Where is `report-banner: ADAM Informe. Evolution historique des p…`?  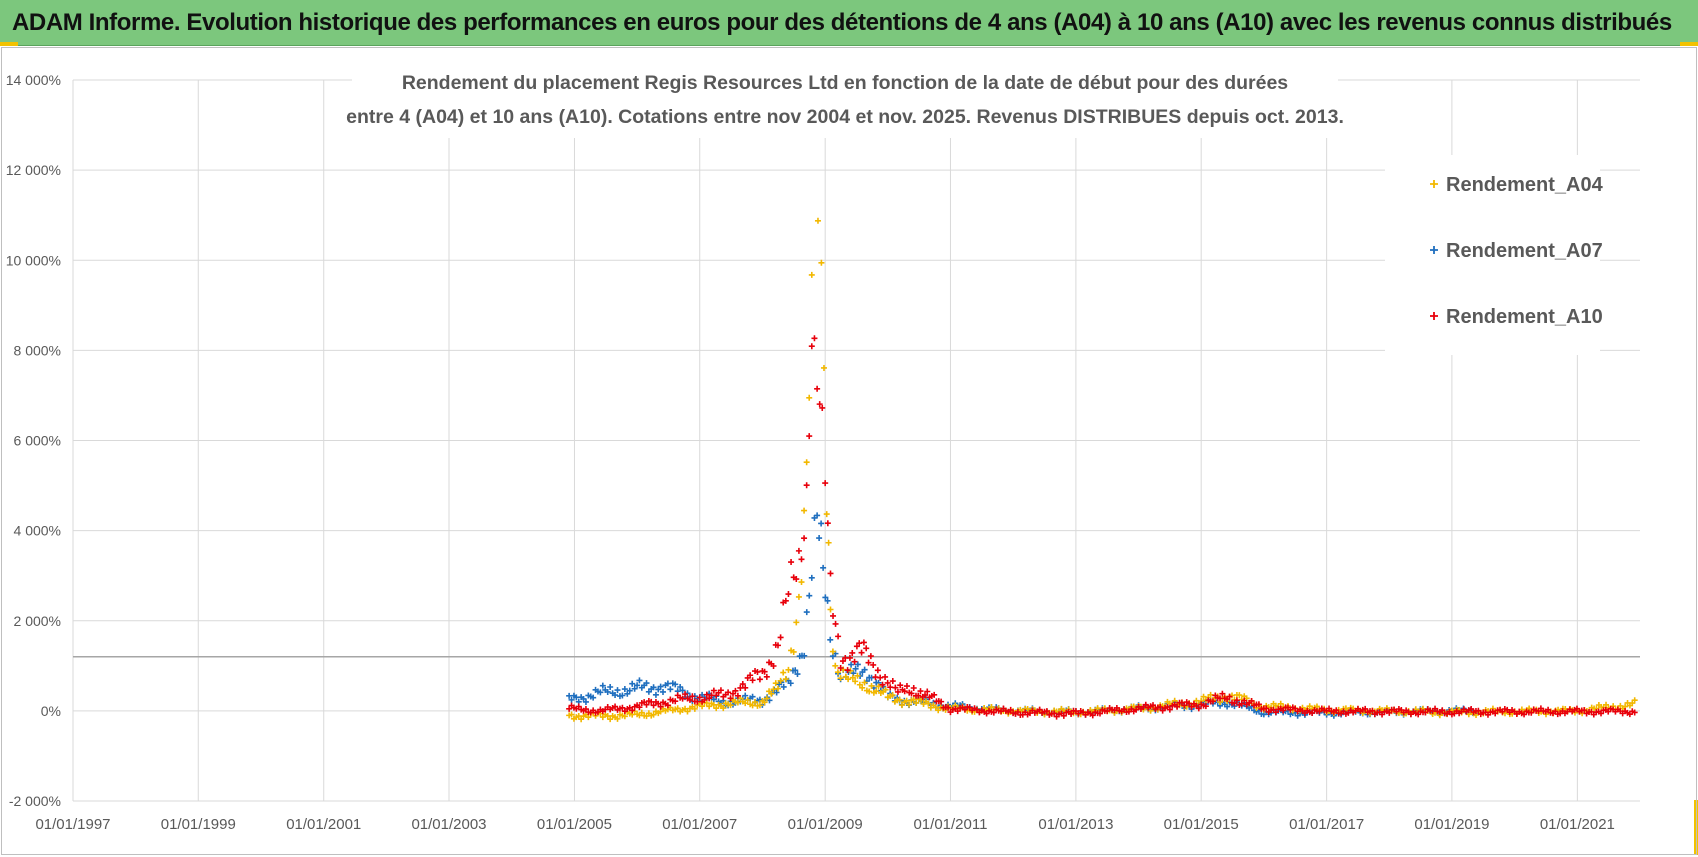
report-banner: ADAM Informe. Evolution historique des p… is located at coordinates (849, 23).